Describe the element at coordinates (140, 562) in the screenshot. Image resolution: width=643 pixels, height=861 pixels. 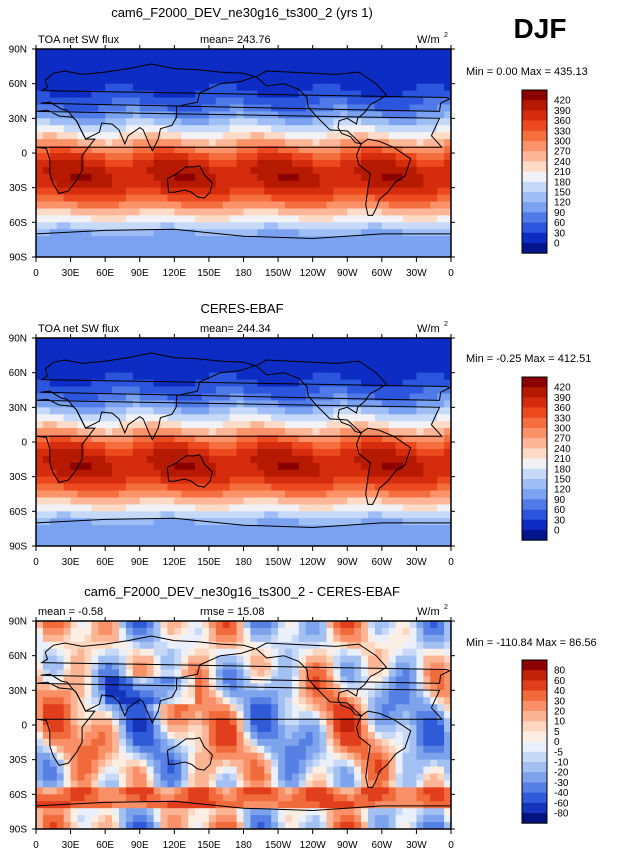
I see `x-tick-label: 90E` at that location.